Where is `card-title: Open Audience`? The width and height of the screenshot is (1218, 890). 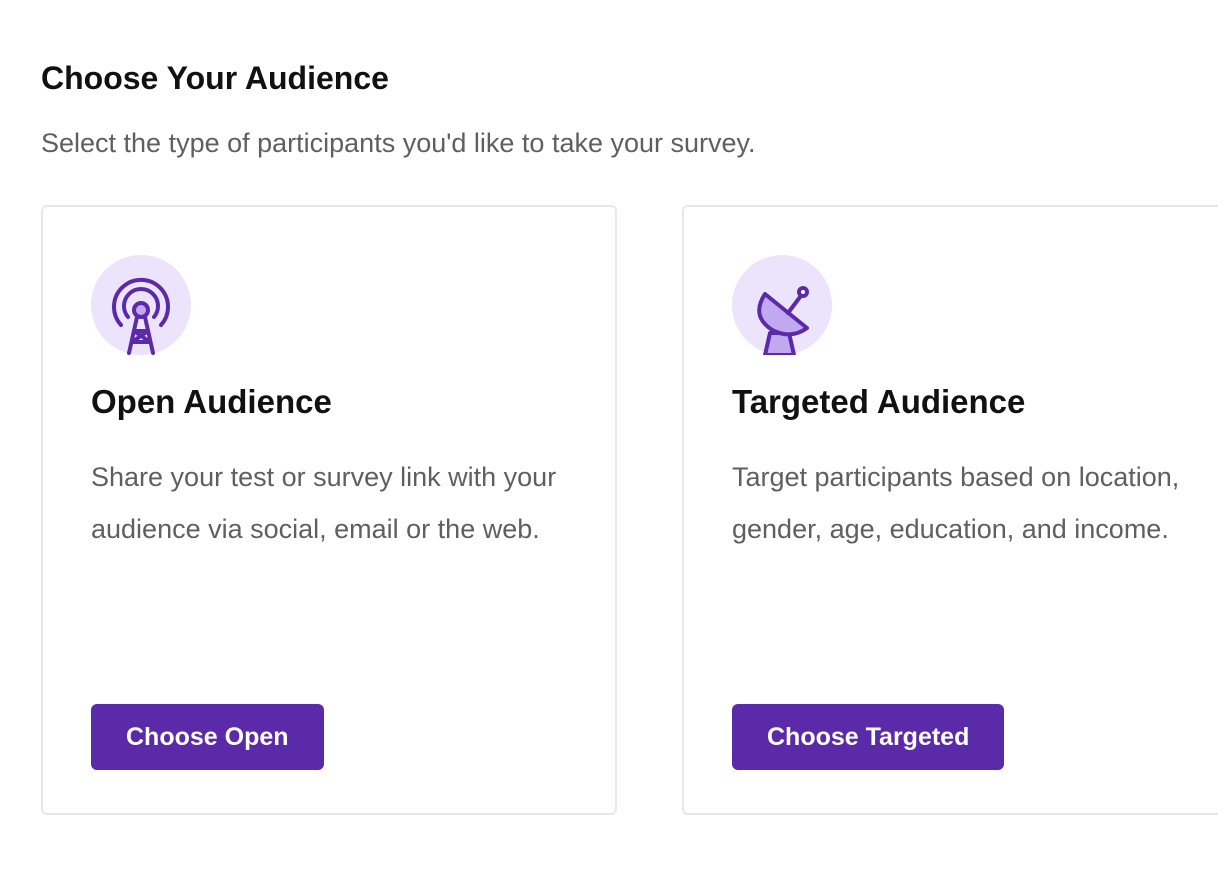
card-title: Open Audience is located at coordinates (211, 401).